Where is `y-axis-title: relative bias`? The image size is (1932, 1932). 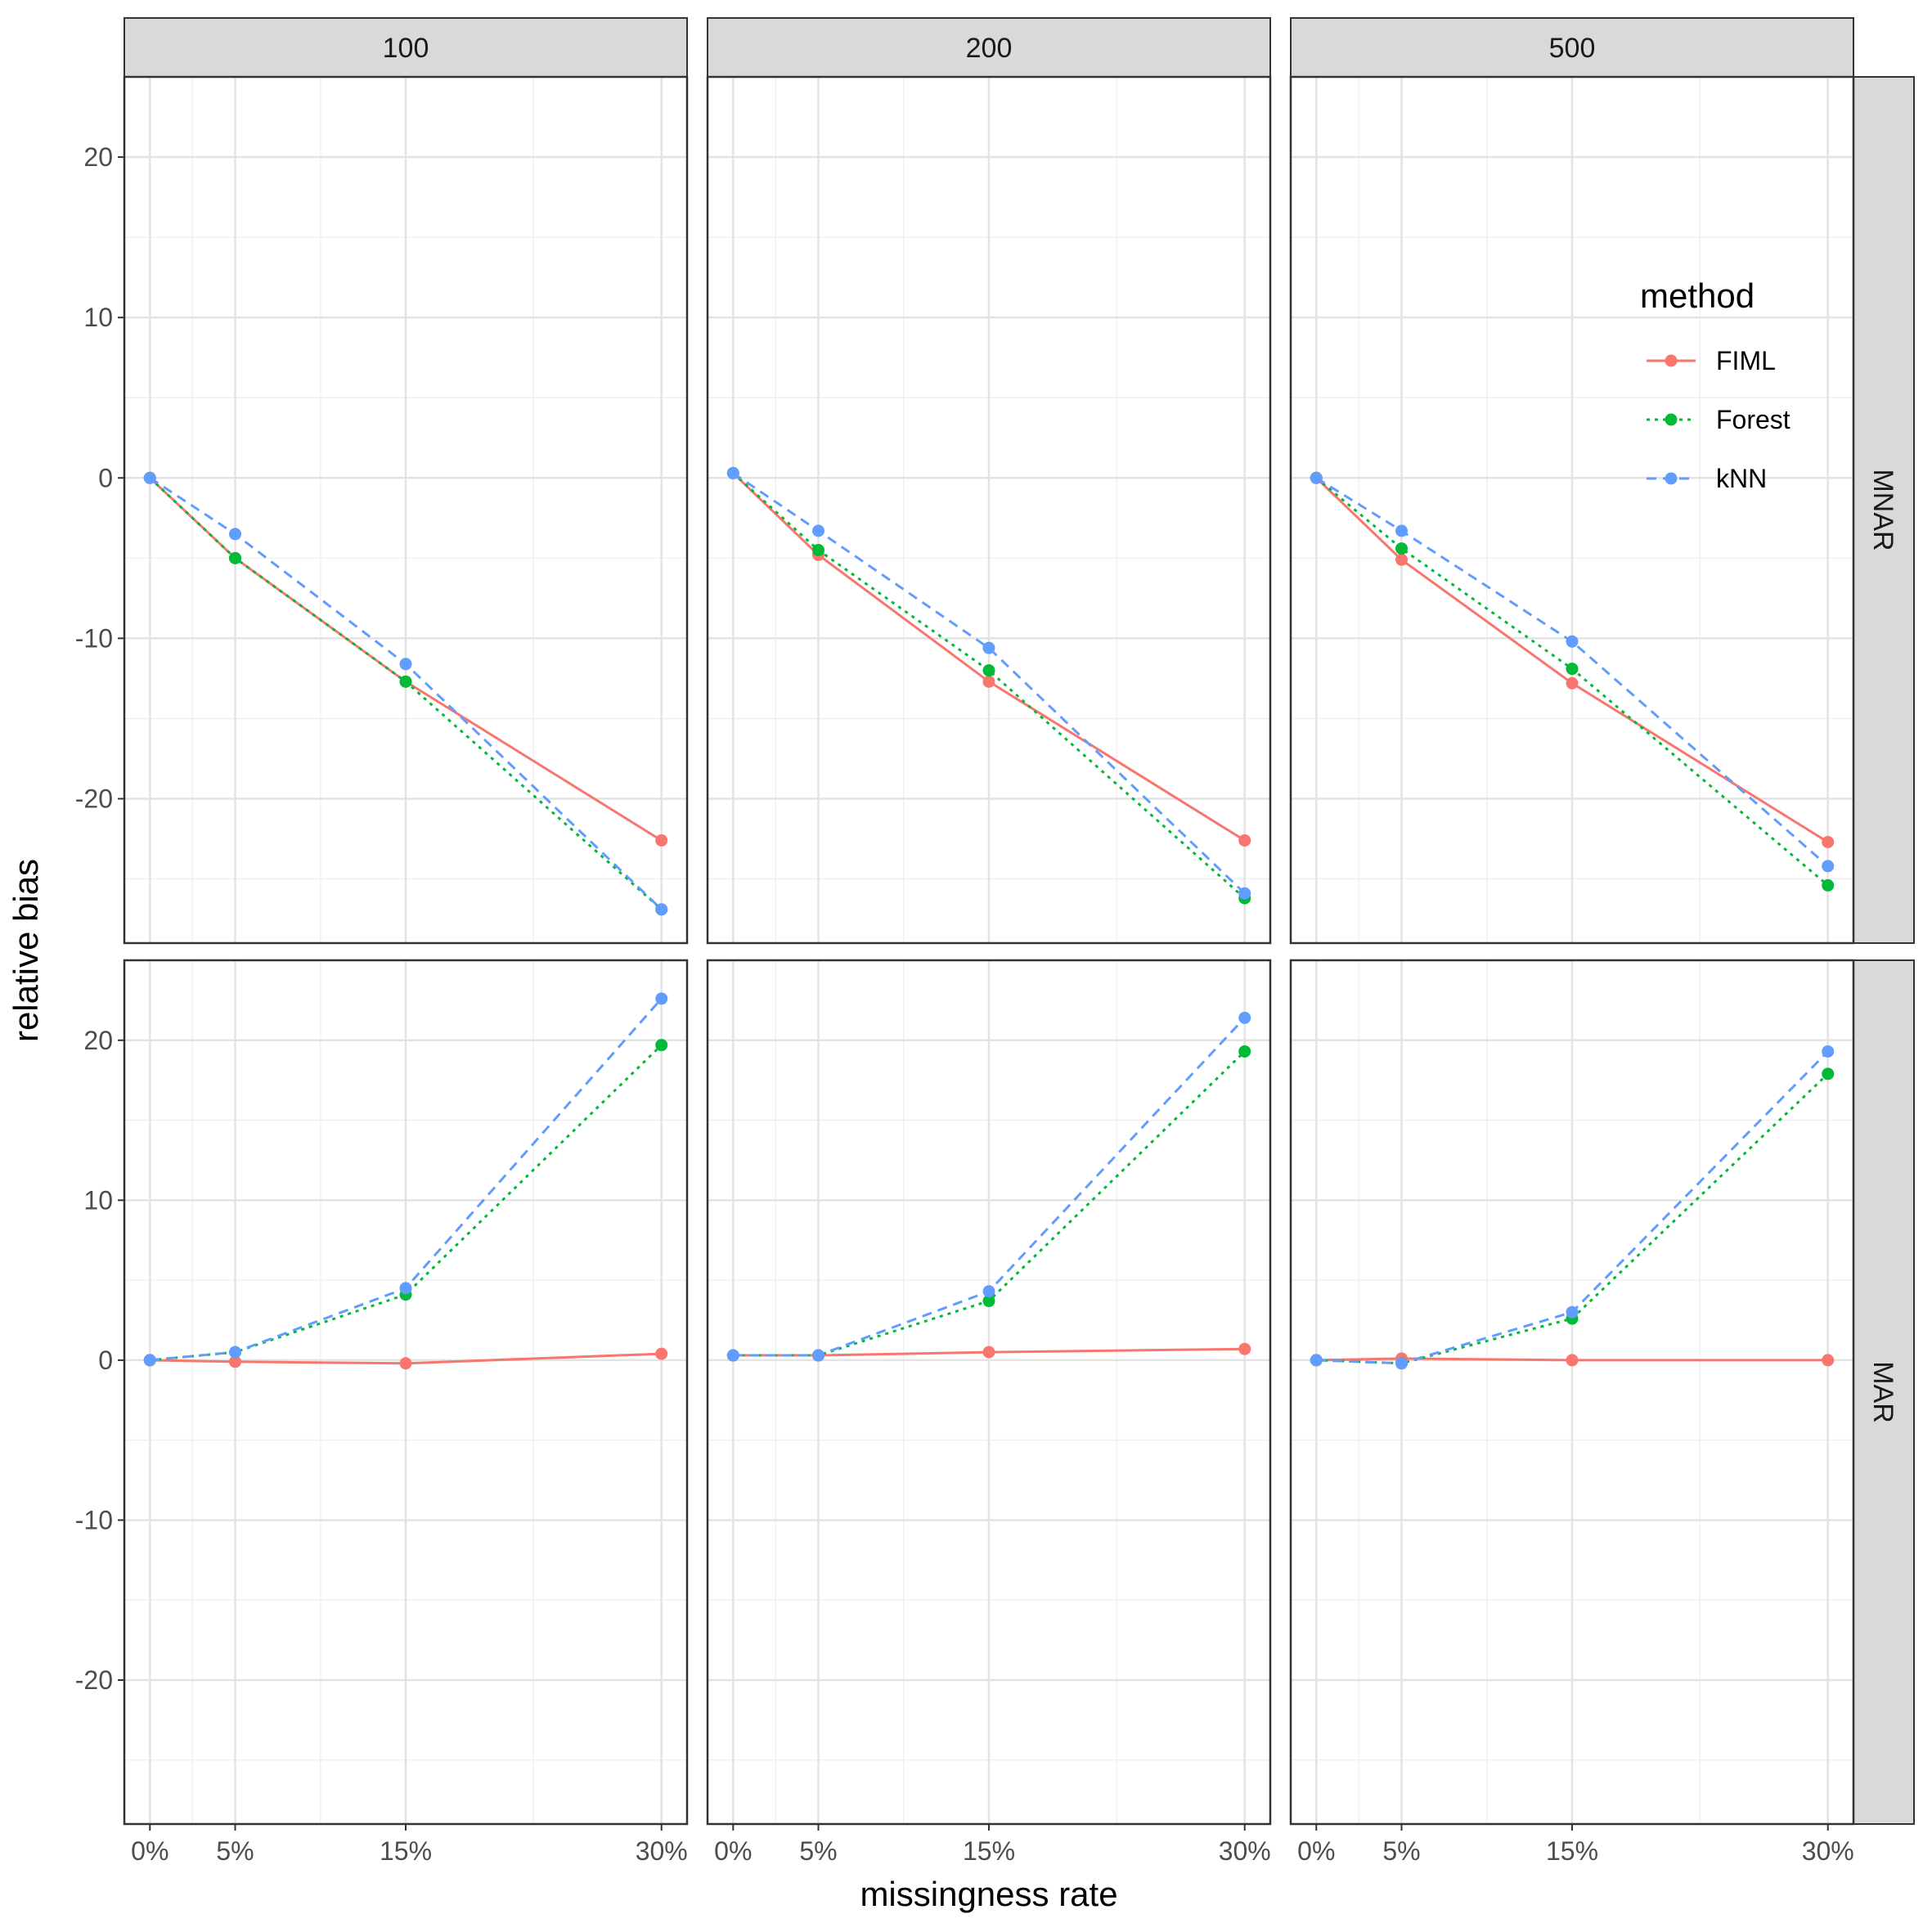 y-axis-title: relative bias is located at coordinates (26, 950).